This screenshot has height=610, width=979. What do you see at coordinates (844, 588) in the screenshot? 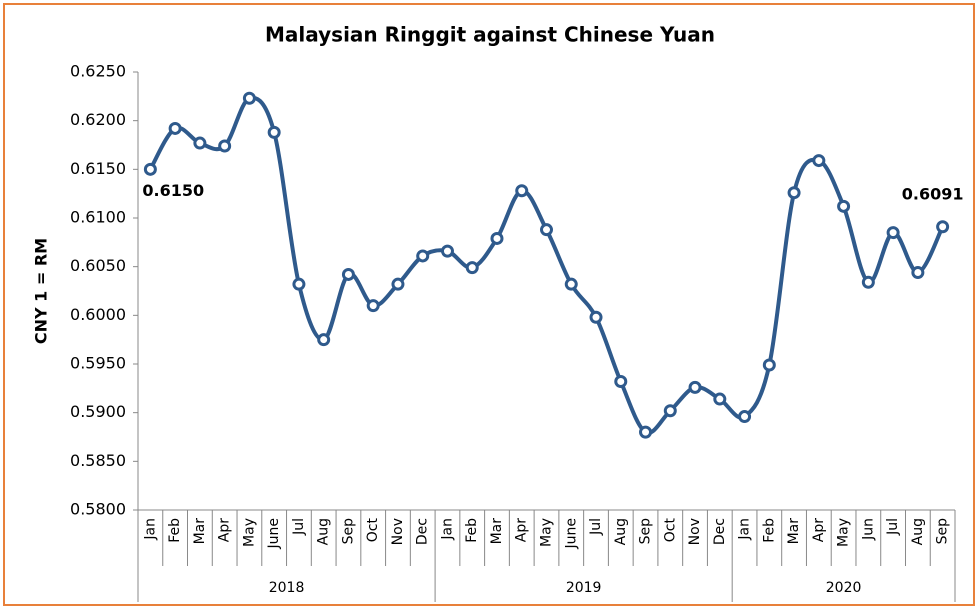
I see `group-label: 2020` at bounding box center [844, 588].